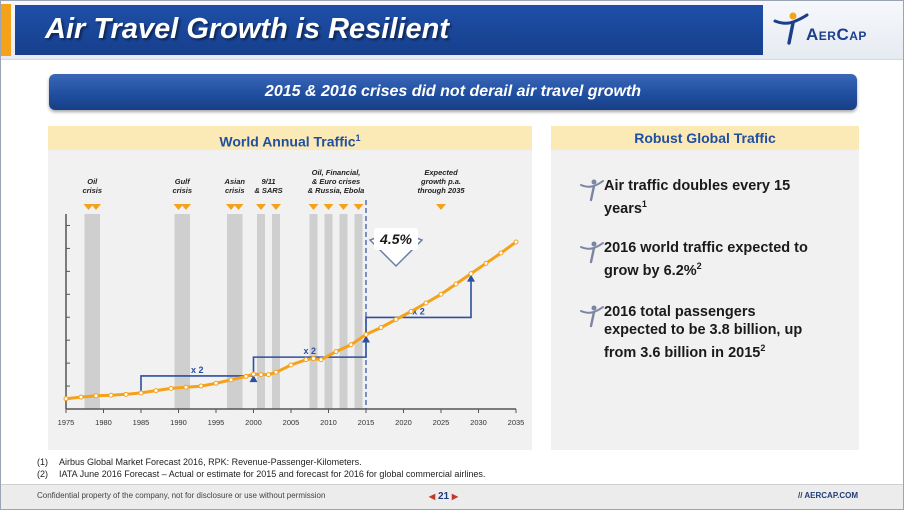 Image resolution: width=904 pixels, height=510 pixels. I want to click on left-panel-title-text: World Annual Traffic, so click(287, 141).